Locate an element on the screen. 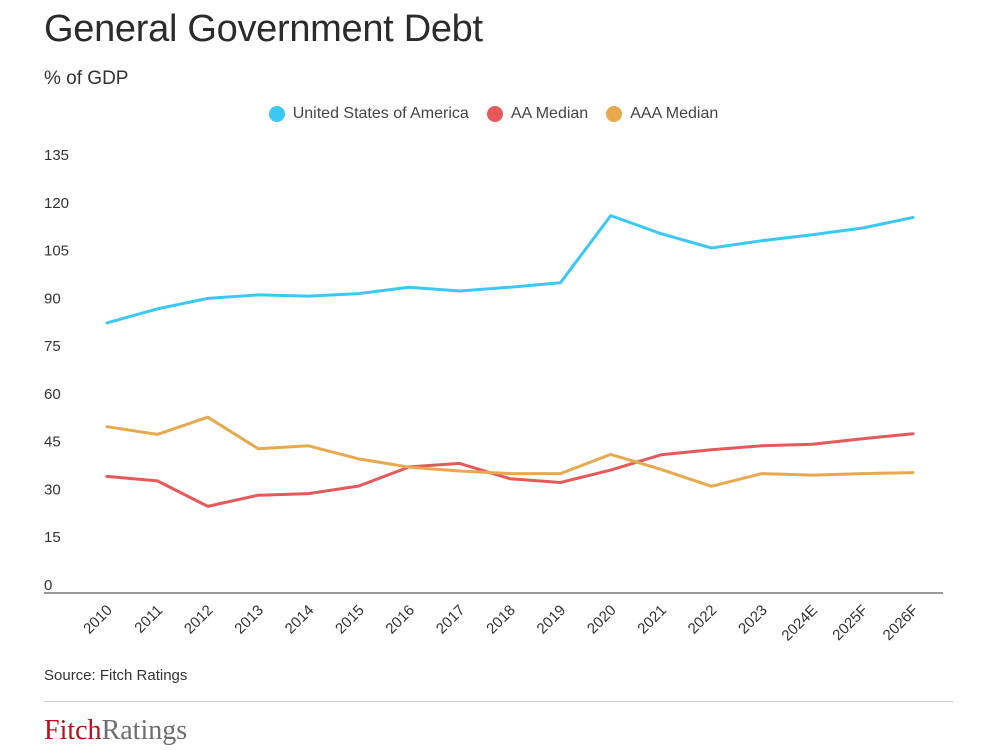 This screenshot has width=987, height=750. x-tick-label: 2010 is located at coordinates (98, 620).